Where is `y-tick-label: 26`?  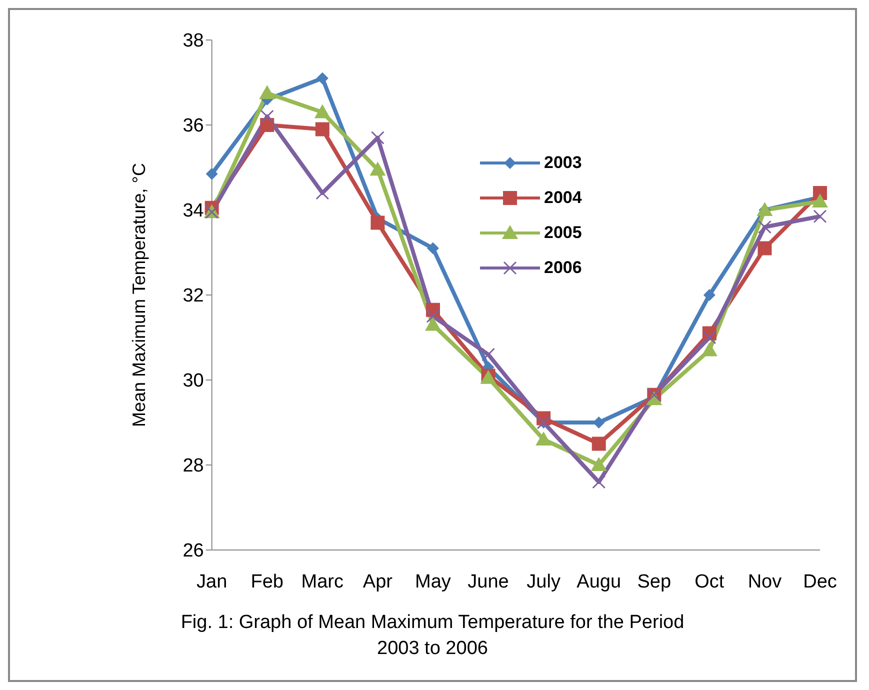 y-tick-label: 26 is located at coordinates (193, 551).